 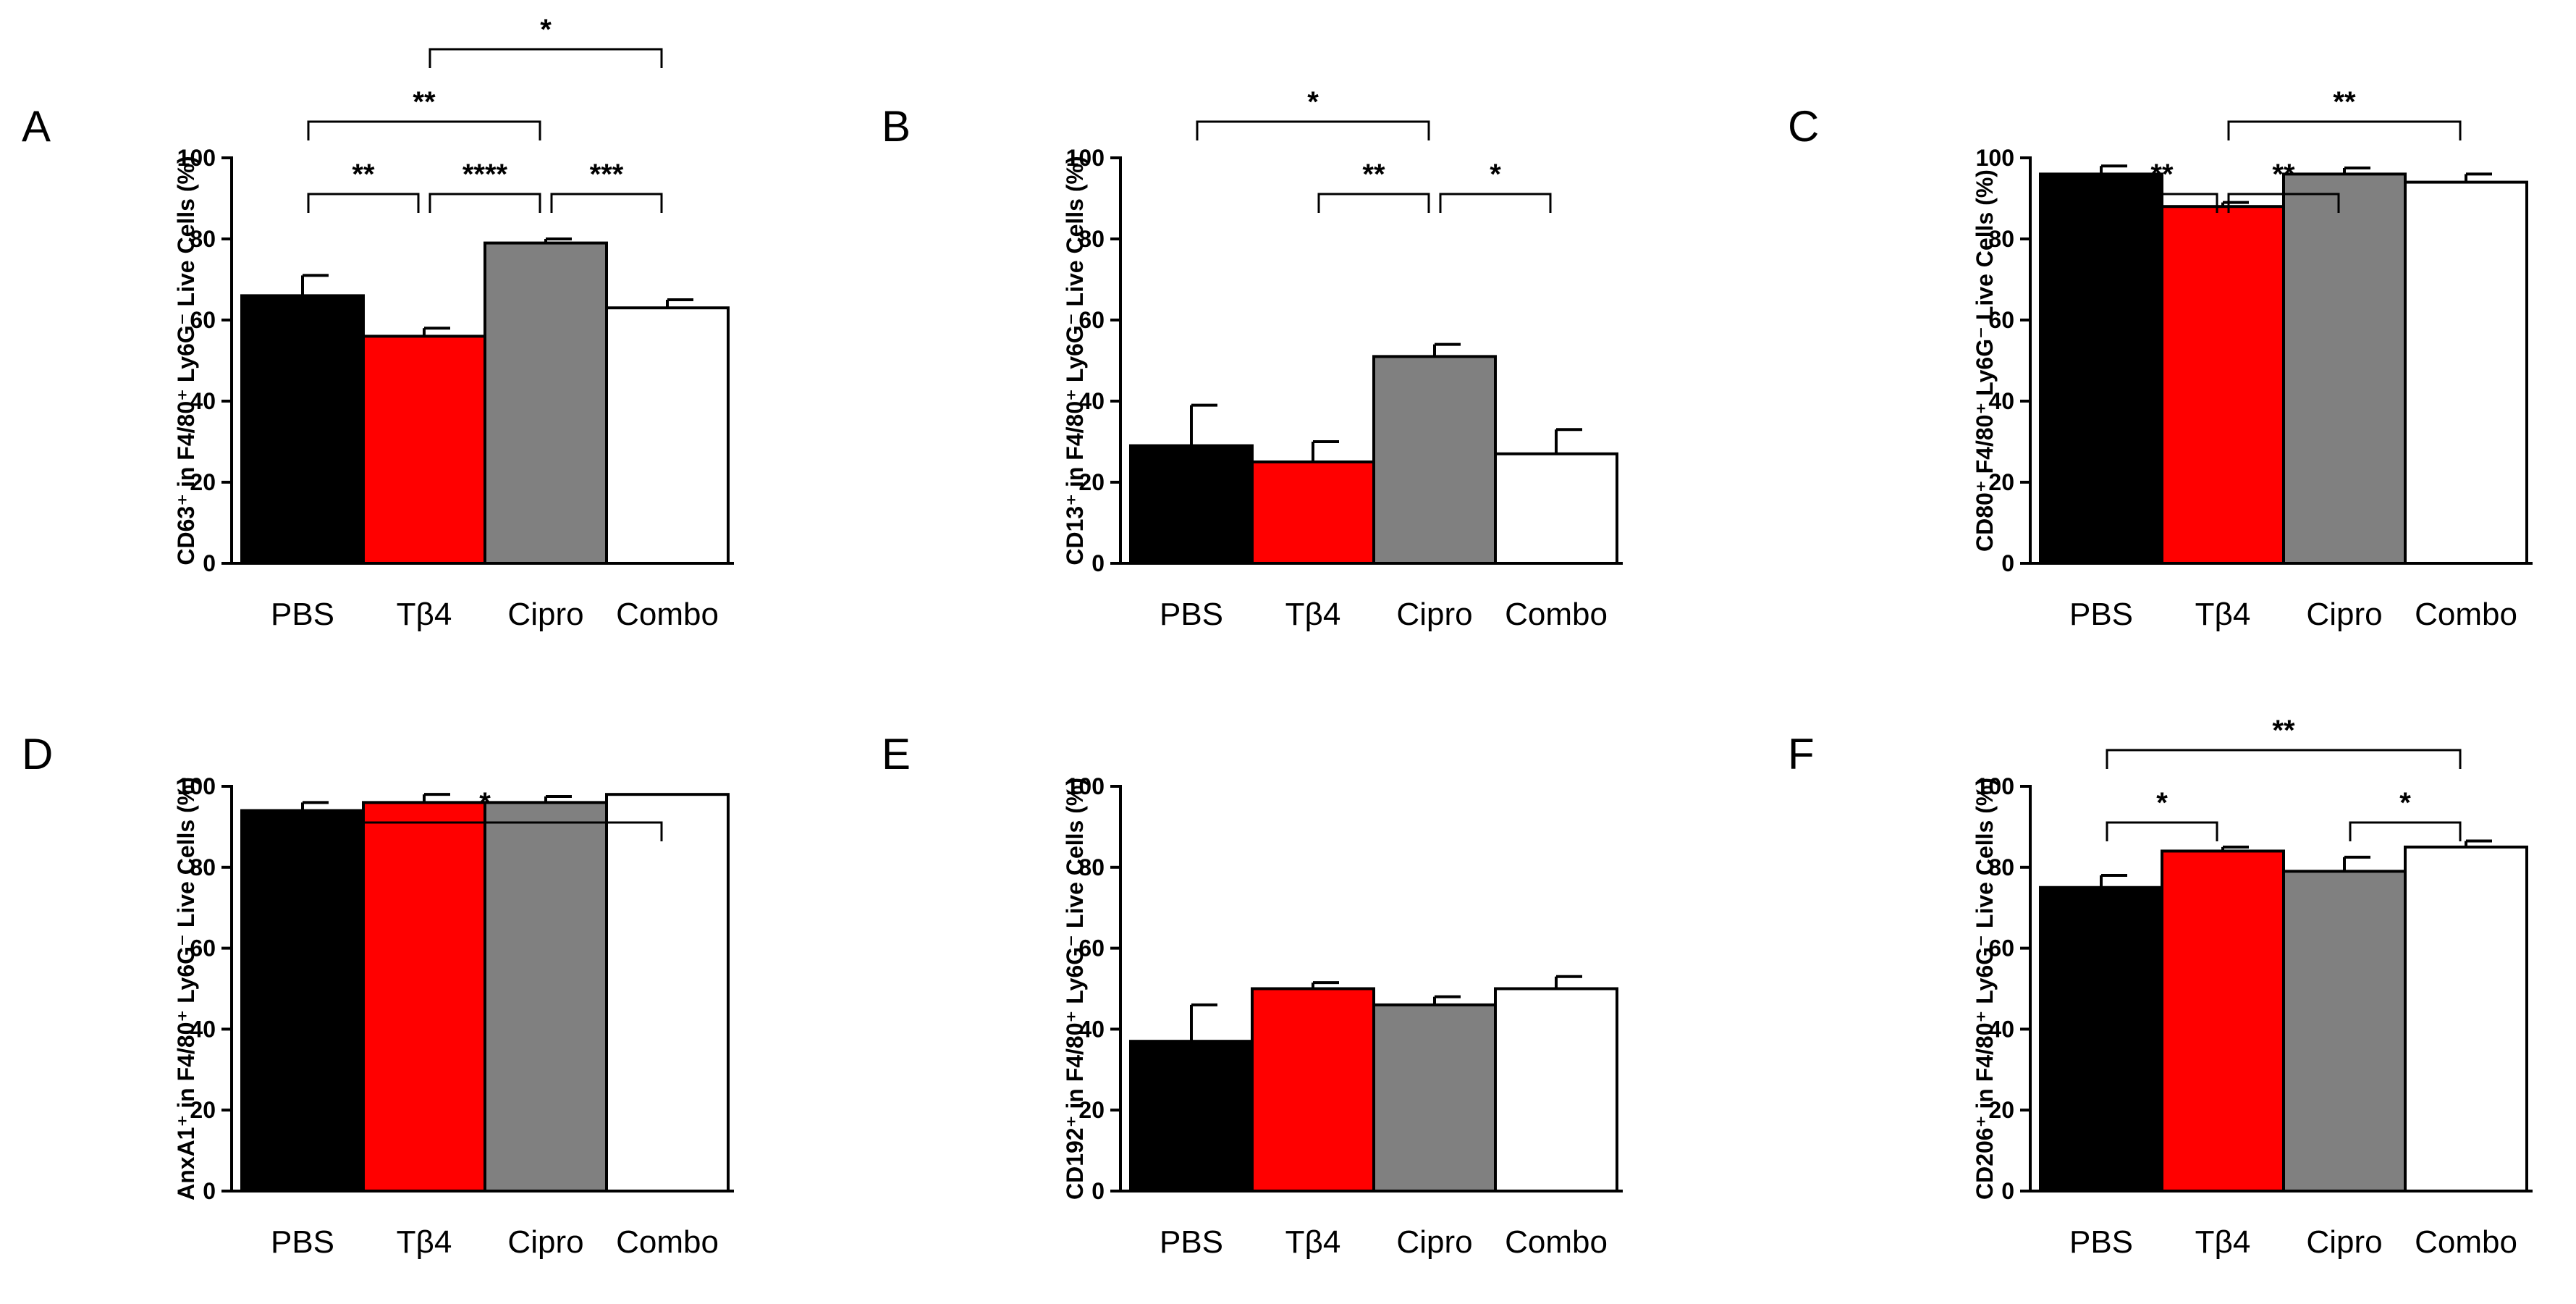 What do you see at coordinates (1985, 360) in the screenshot?
I see `y-axis-label: CD80⁺ F4/80⁺ Ly6G⁻ Live Cells (%)` at bounding box center [1985, 360].